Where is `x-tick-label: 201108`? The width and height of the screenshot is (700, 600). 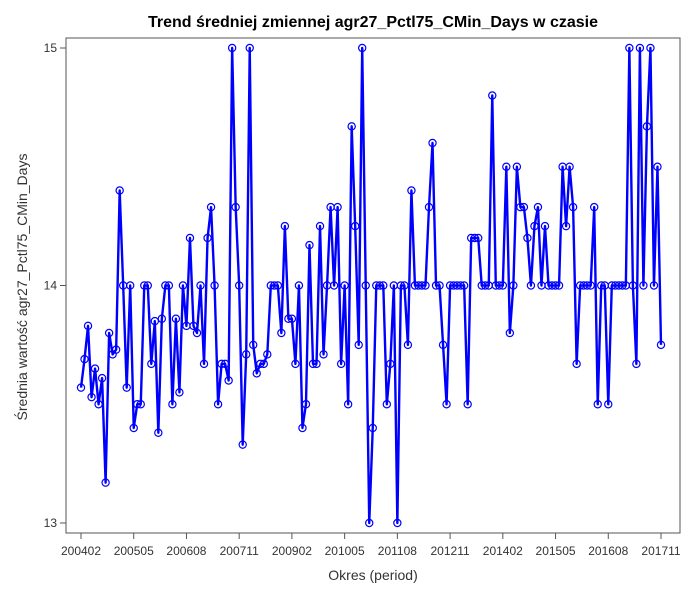 x-tick-label: 201108 is located at coordinates (397, 551).